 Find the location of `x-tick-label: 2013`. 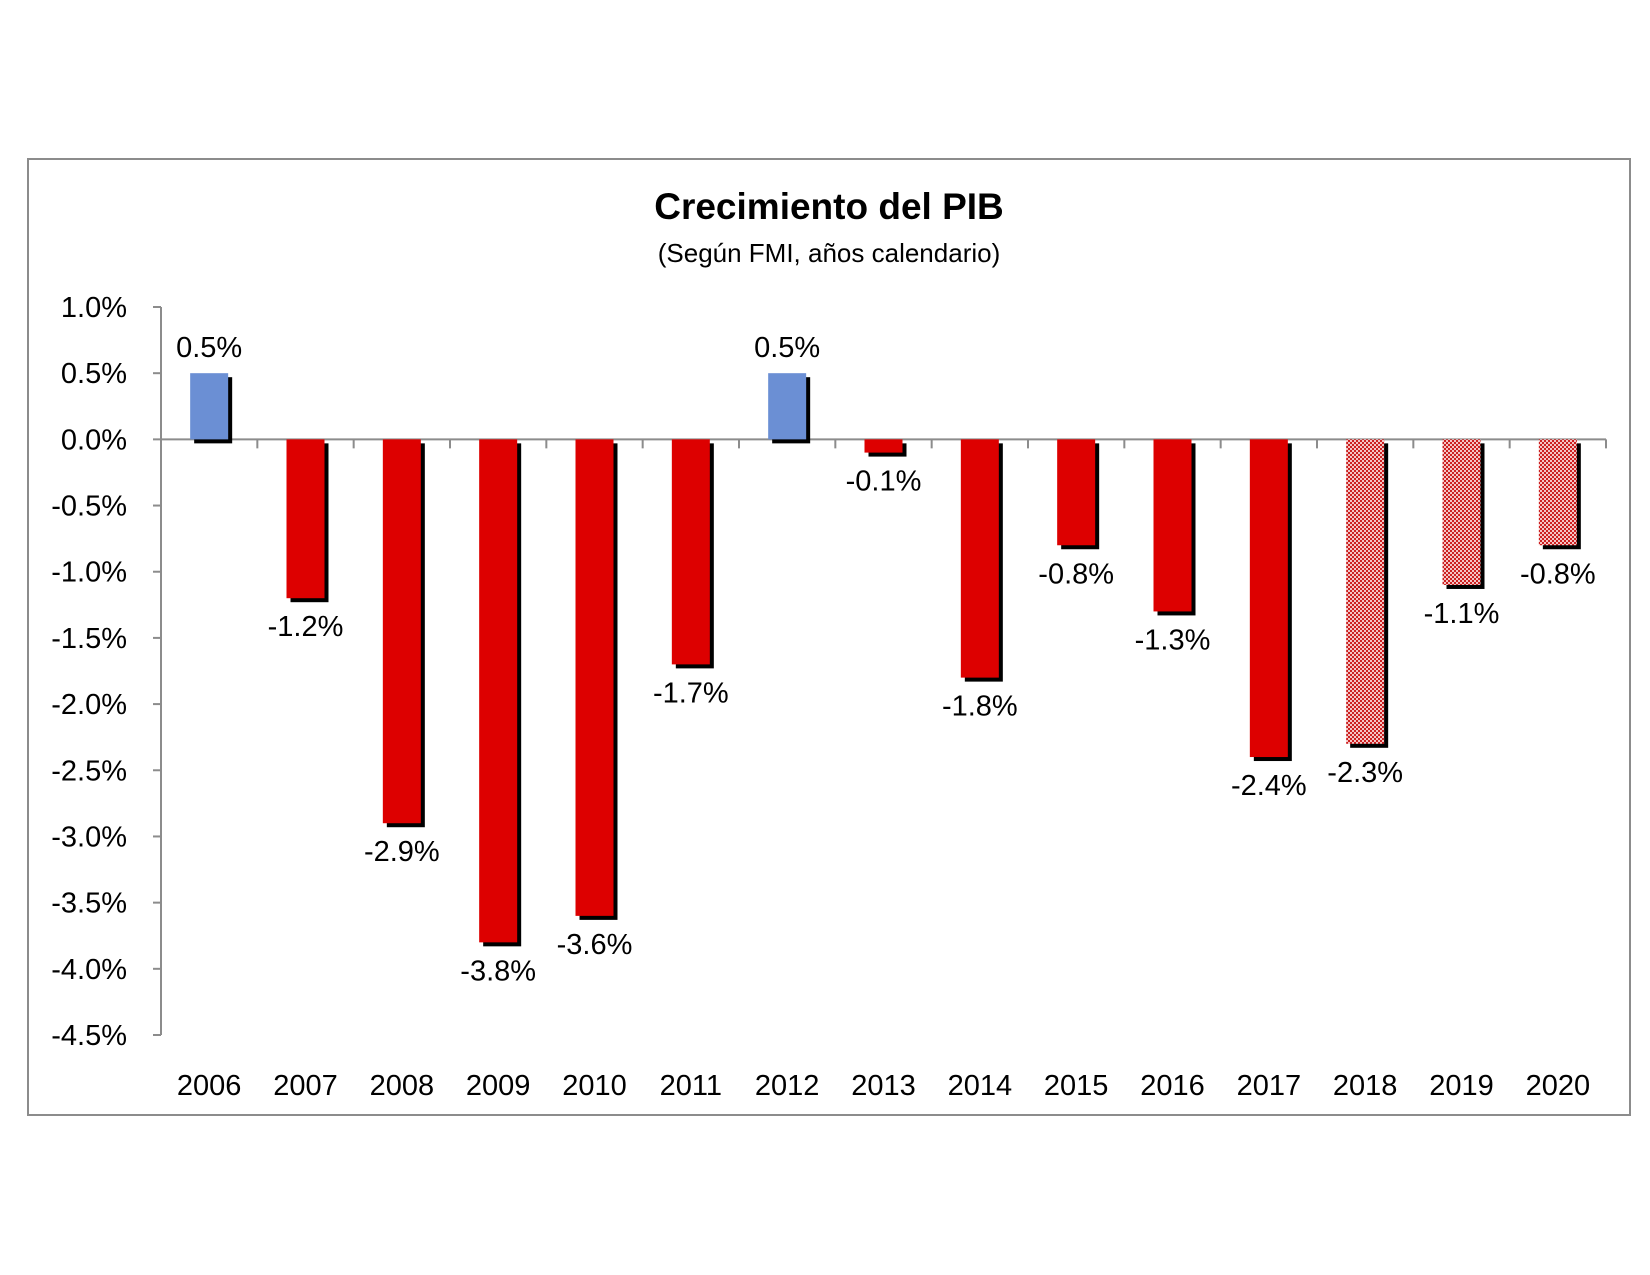

x-tick-label: 2013 is located at coordinates (883, 1086).